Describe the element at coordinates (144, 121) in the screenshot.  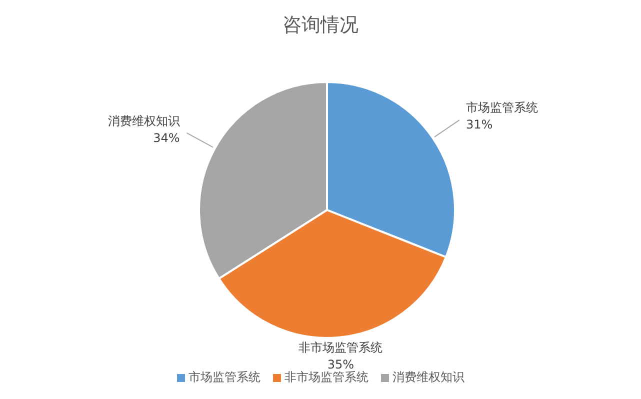
I see `slice-label: 消费维权知识` at that location.